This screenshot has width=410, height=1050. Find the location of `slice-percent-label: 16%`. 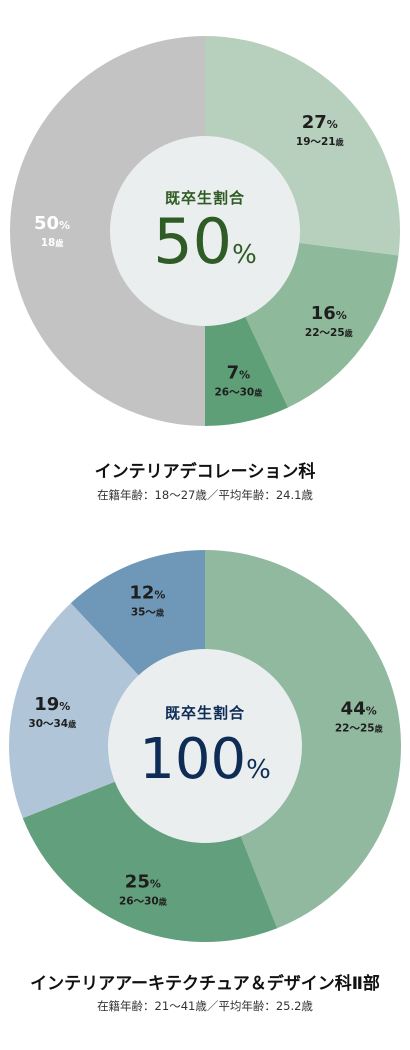

slice-percent-label: 16% is located at coordinates (329, 313).